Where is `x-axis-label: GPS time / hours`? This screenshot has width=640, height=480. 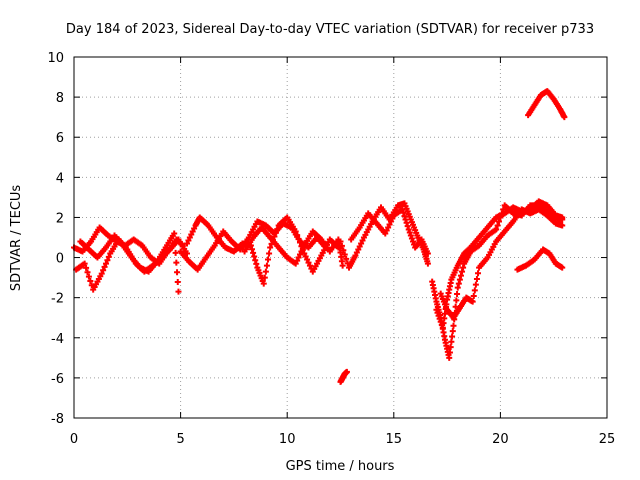
x-axis-label: GPS time / hours is located at coordinates (340, 466).